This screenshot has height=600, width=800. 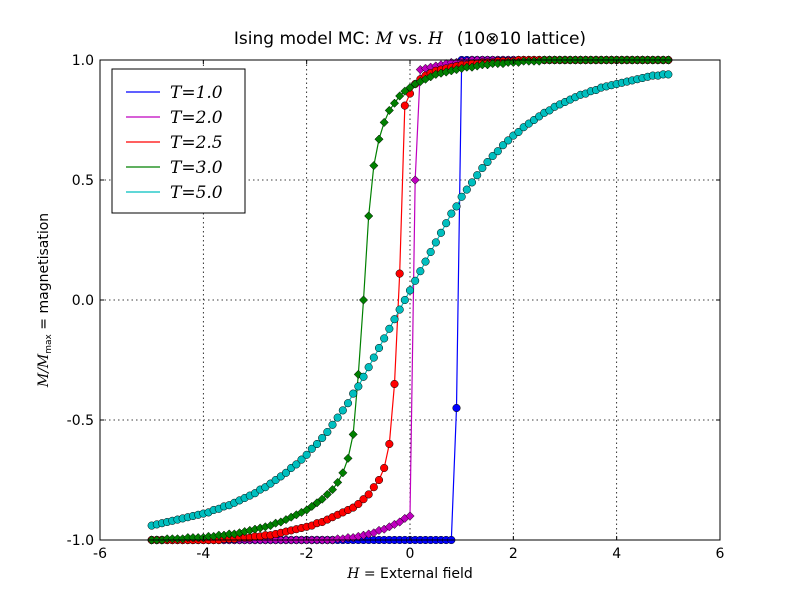 I want to click on x-tick-label: 2, so click(x=513, y=554).